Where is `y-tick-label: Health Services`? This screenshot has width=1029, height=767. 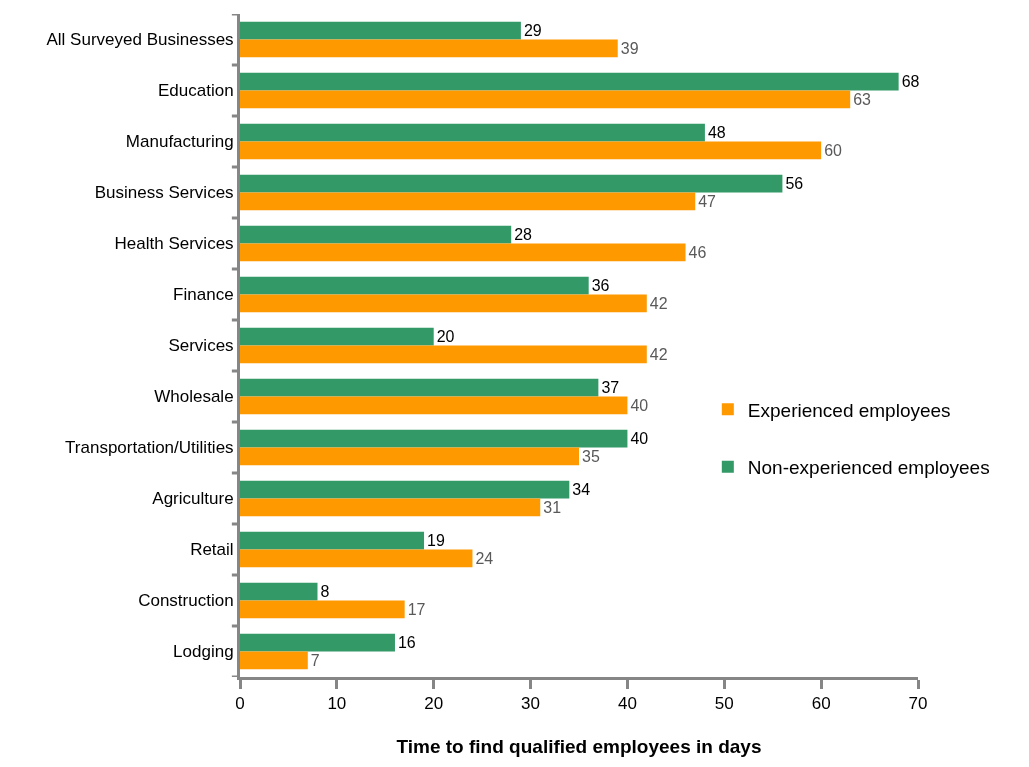
y-tick-label: Health Services is located at coordinates (174, 244).